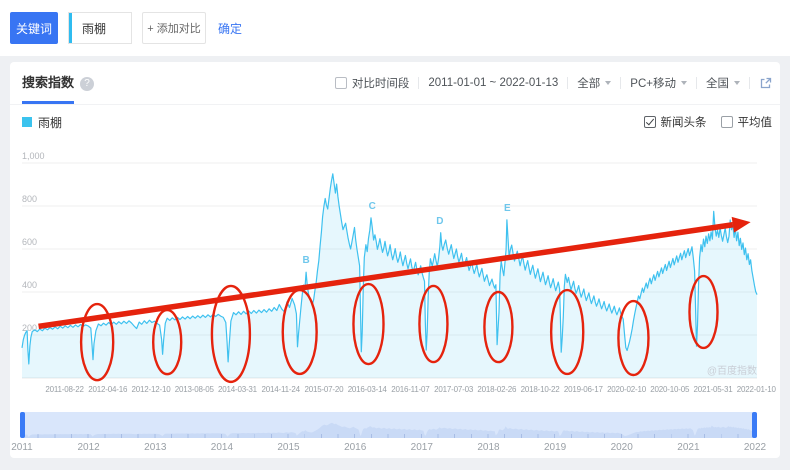 The height and width of the screenshot is (470, 790). I want to click on timeline-track, so click(388, 425).